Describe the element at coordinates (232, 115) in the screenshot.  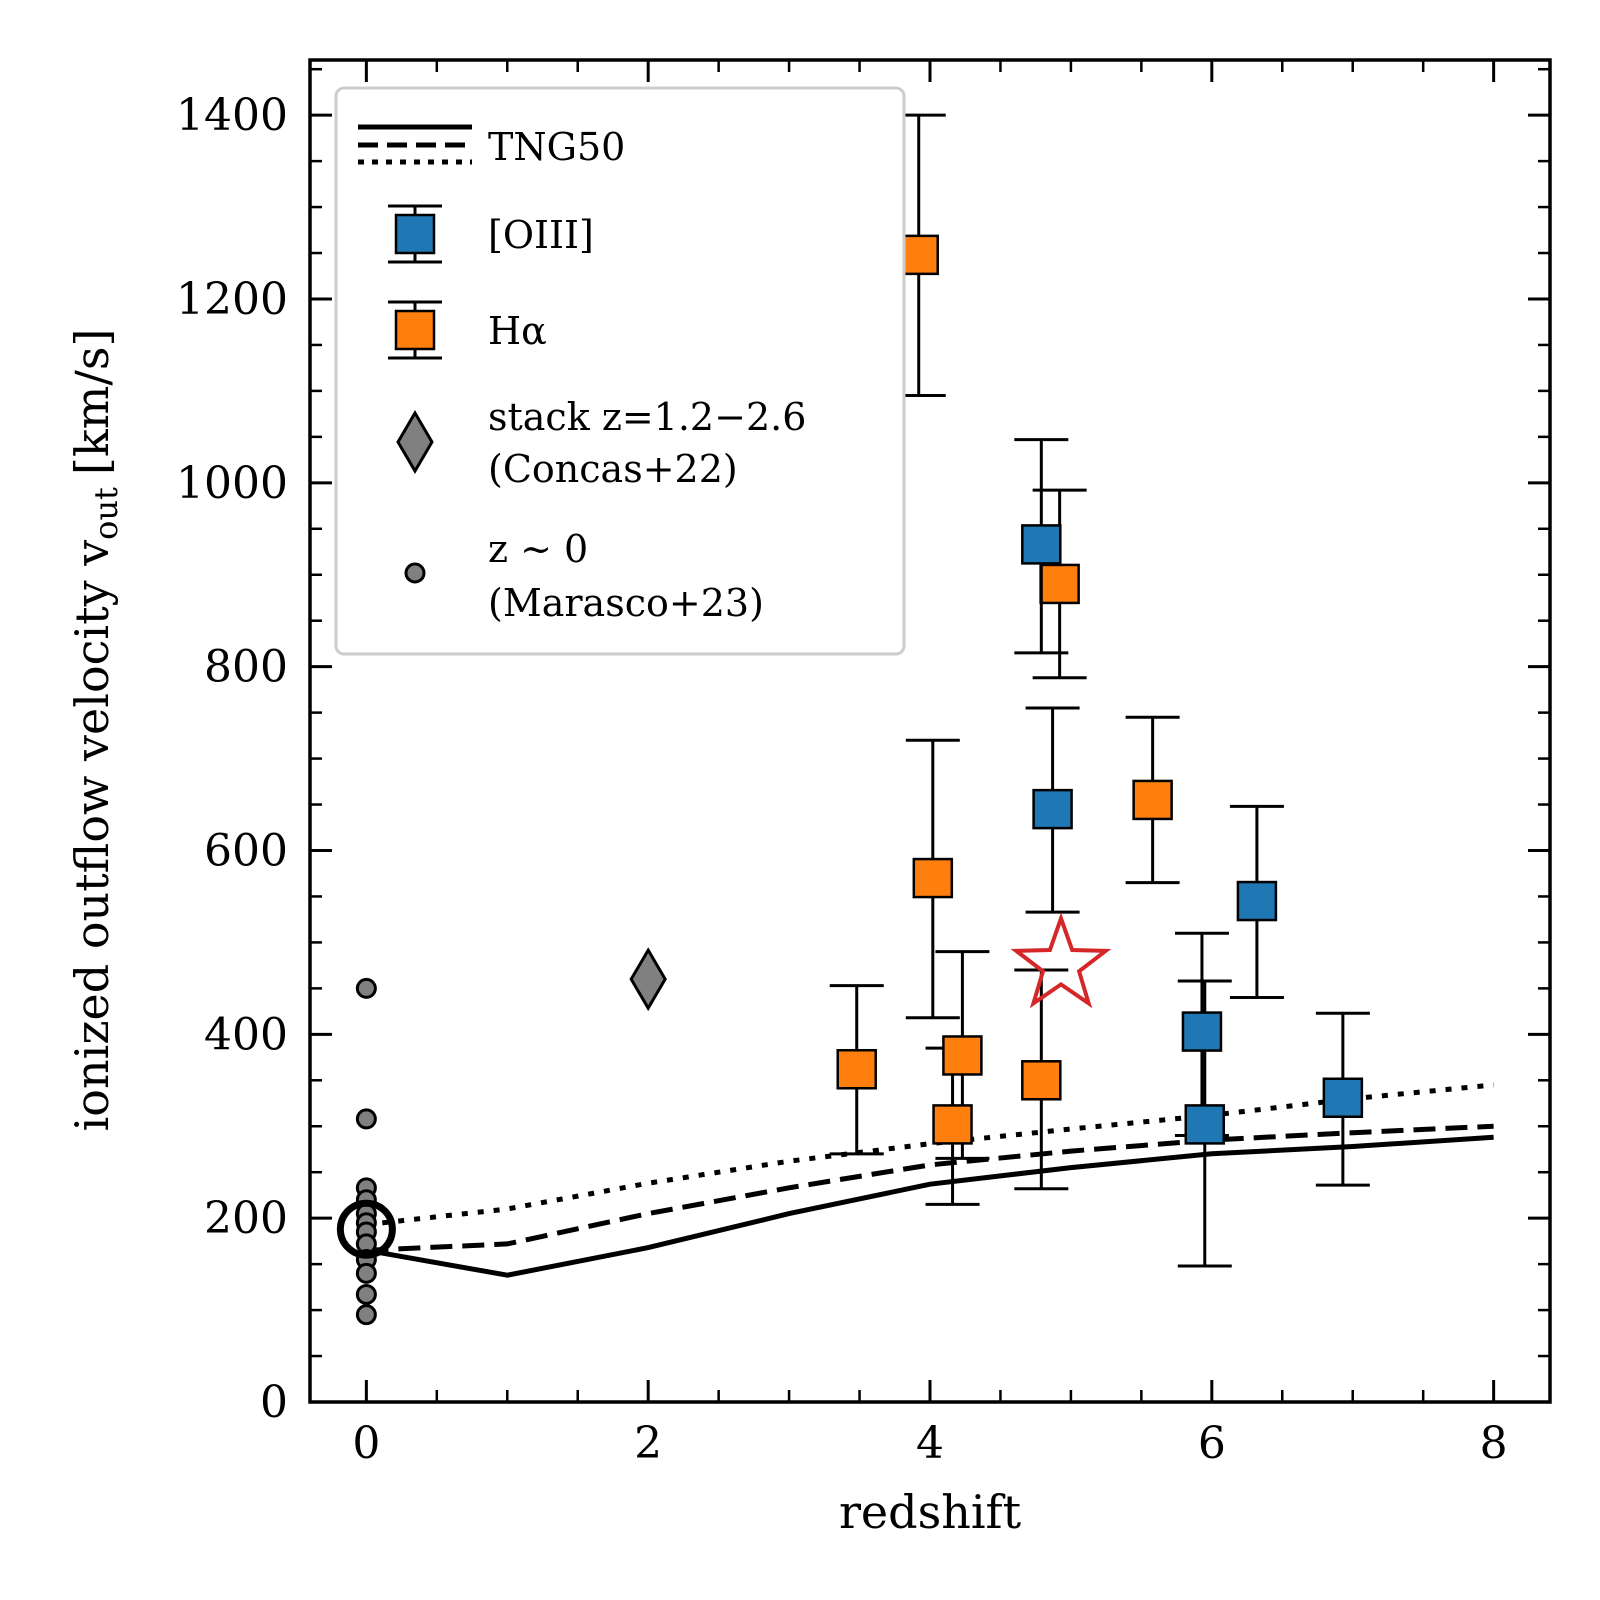
I see `y-tick-label: 1400` at that location.